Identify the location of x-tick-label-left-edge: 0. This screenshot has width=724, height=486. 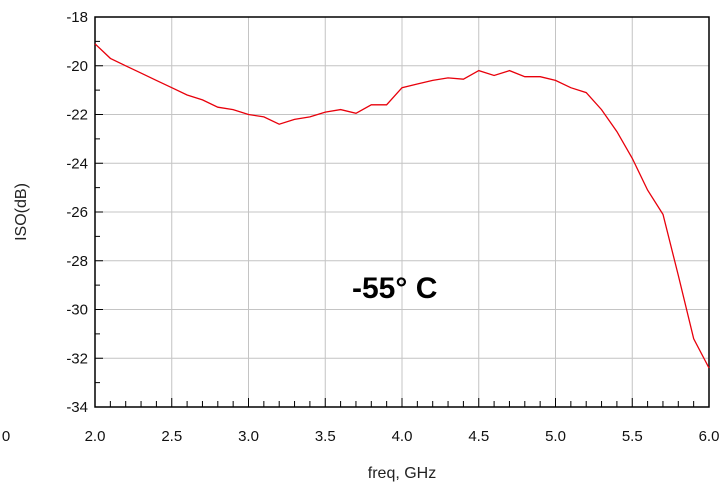
(6, 436).